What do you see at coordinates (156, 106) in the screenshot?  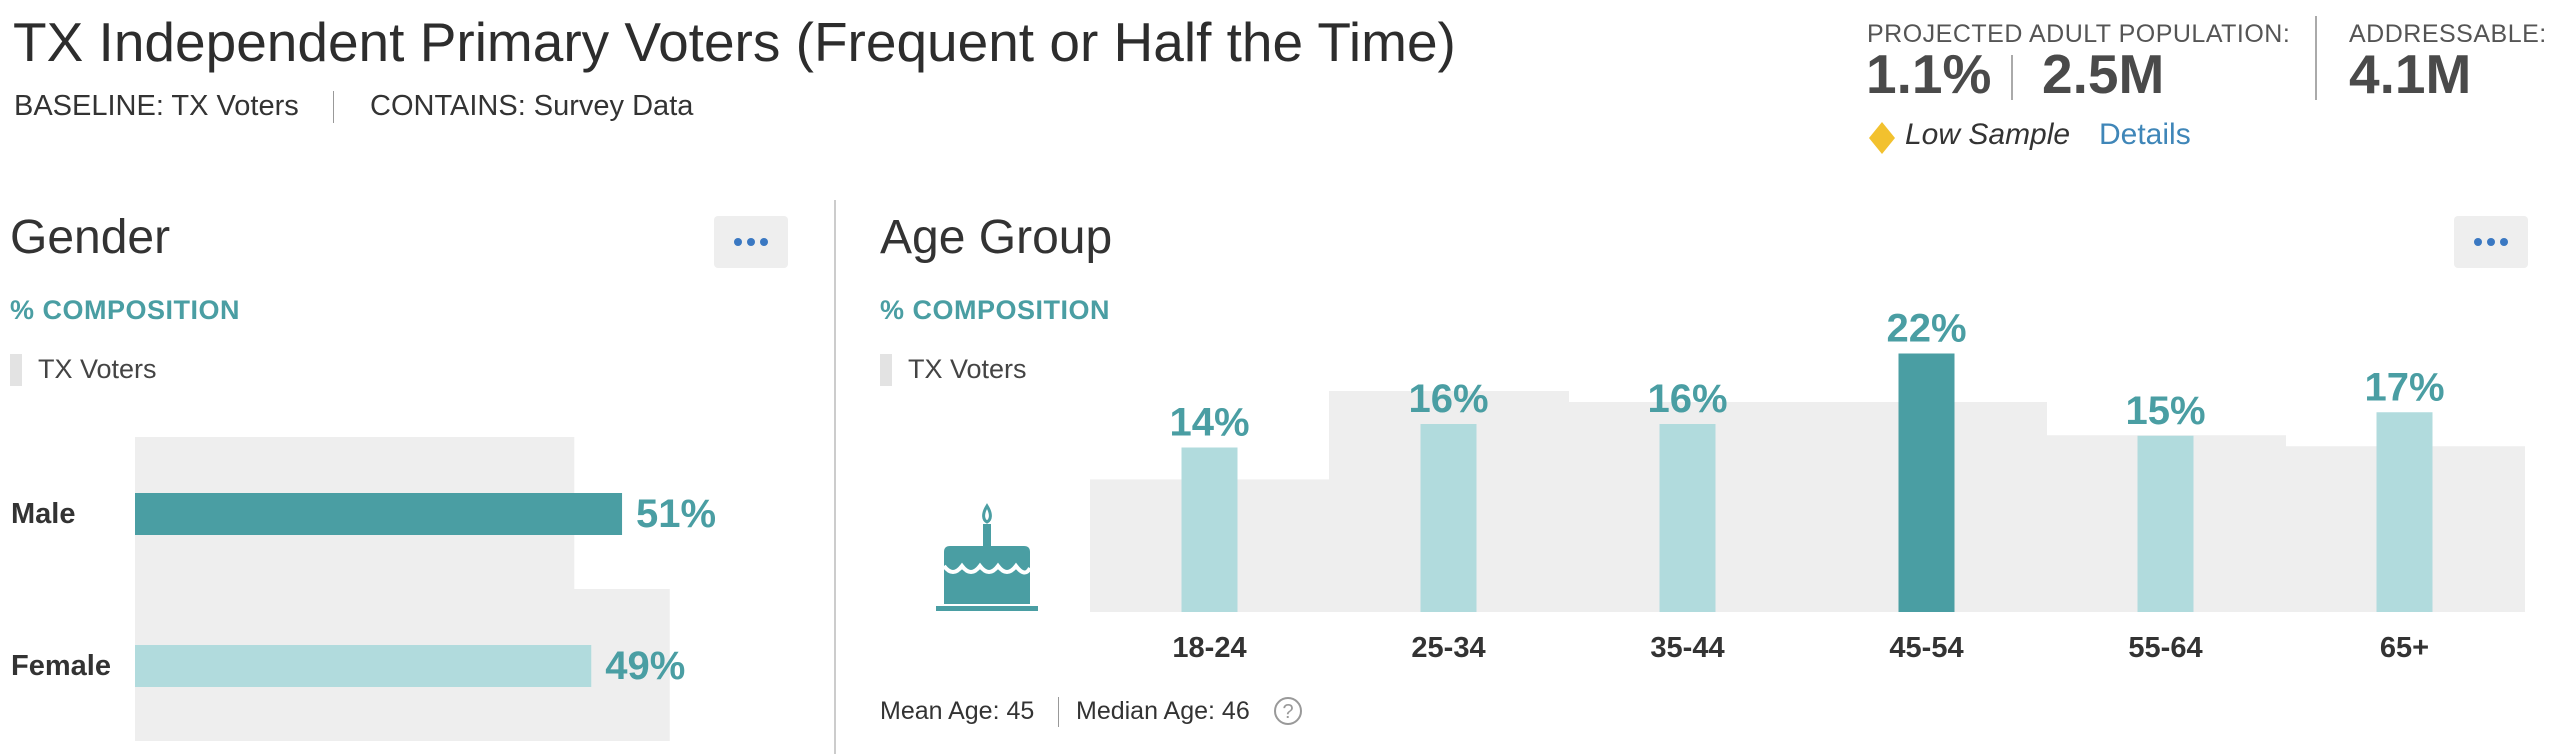 I see `baseline-label: BASELINE: TX Voters` at bounding box center [156, 106].